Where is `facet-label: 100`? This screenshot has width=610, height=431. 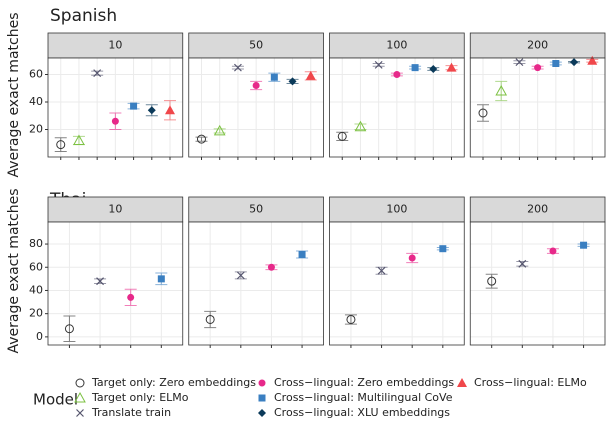 facet-label: 100 is located at coordinates (396, 45).